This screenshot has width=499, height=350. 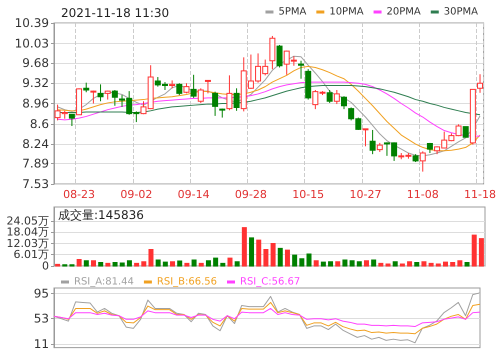 What do you see at coordinates (41, 343) in the screenshot?
I see `y-tick-label: 11` at bounding box center [41, 343].